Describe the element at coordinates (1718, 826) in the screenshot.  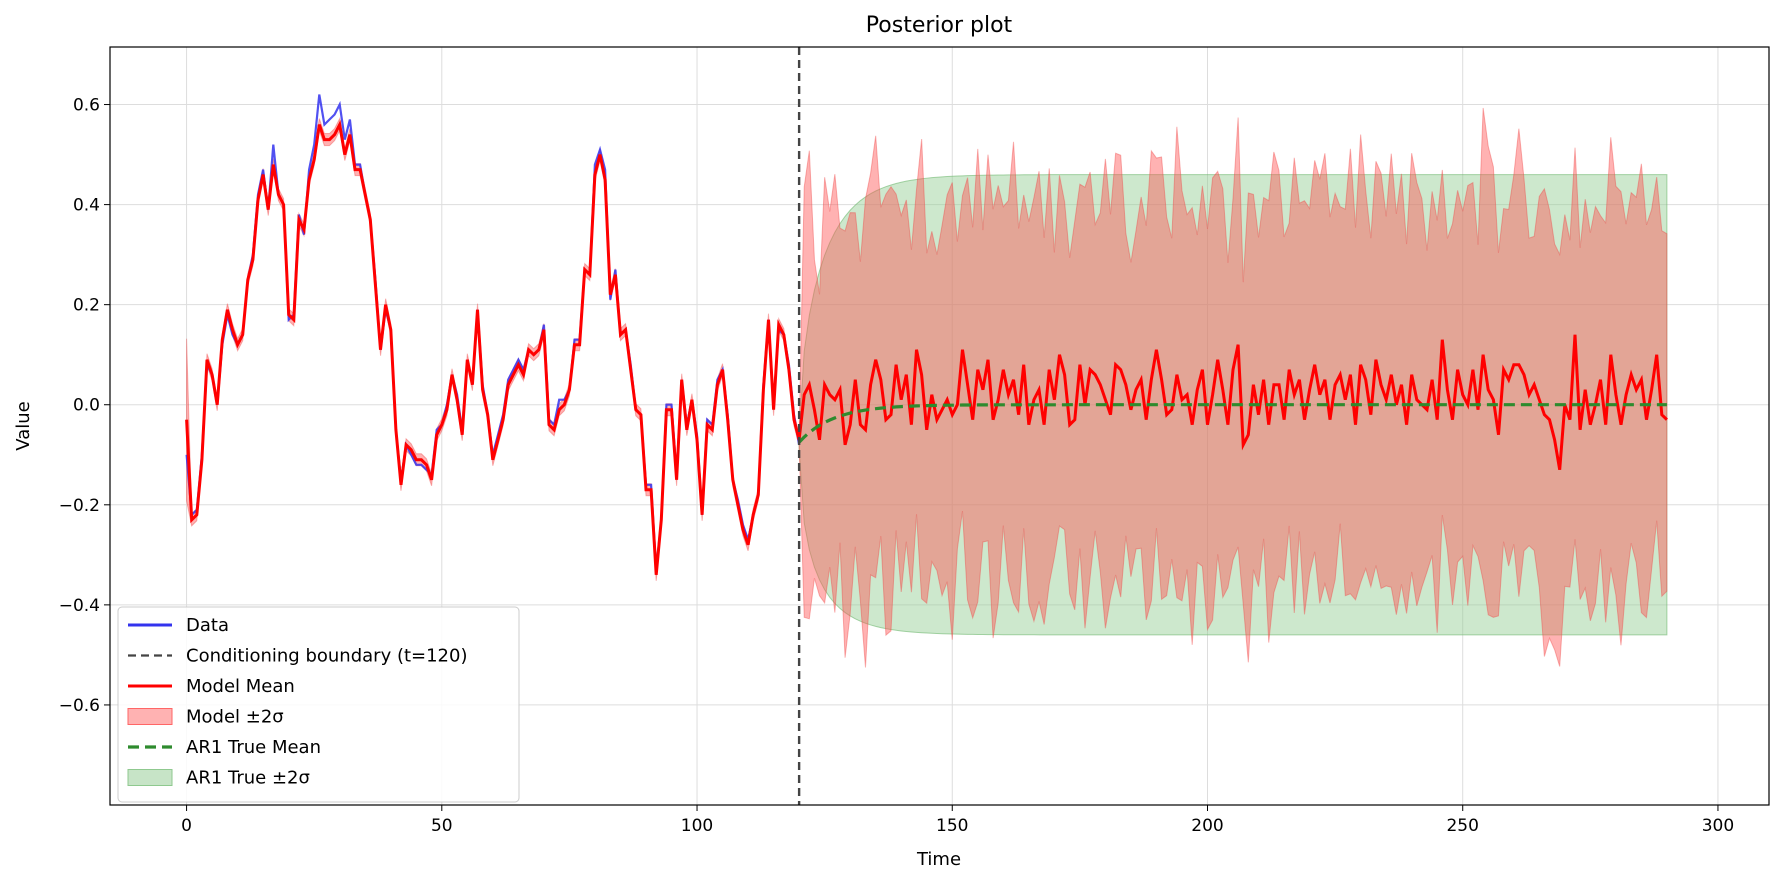
I see `x-tick-label: 300` at that location.